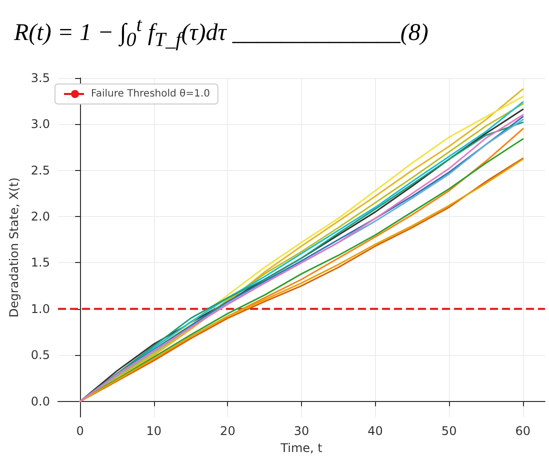 This screenshot has height=461, width=549. Describe the element at coordinates (40, 78) in the screenshot. I see `y-tick-label: 3.5` at that location.